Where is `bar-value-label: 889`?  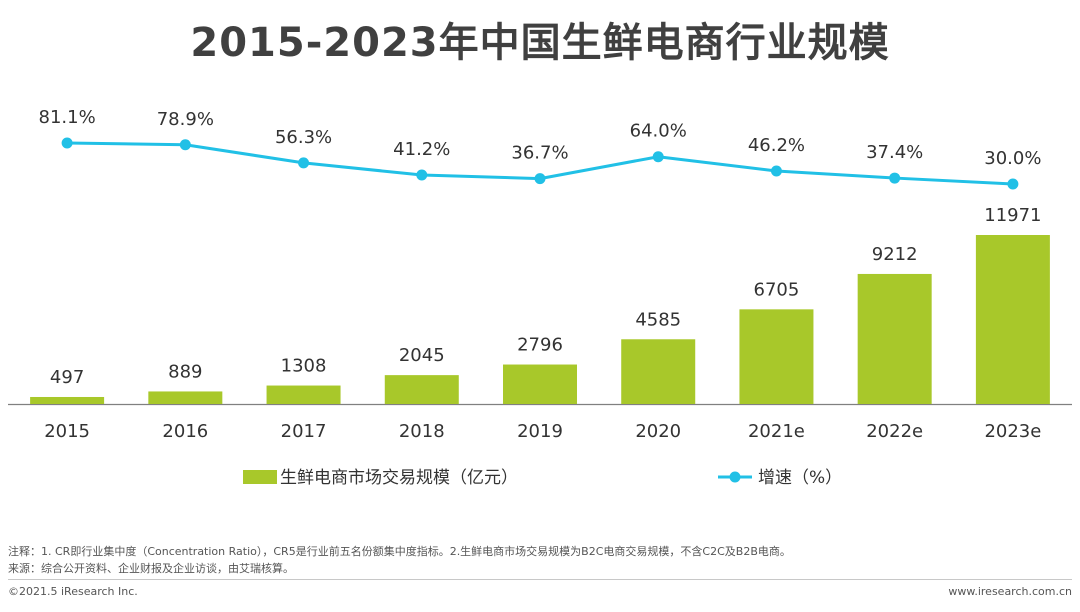 bar-value-label: 889 is located at coordinates (185, 371).